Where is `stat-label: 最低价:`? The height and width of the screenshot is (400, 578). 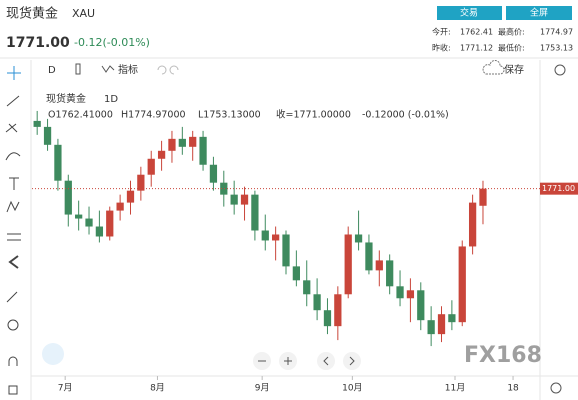 stat-label: 最低价: is located at coordinates (511, 48).